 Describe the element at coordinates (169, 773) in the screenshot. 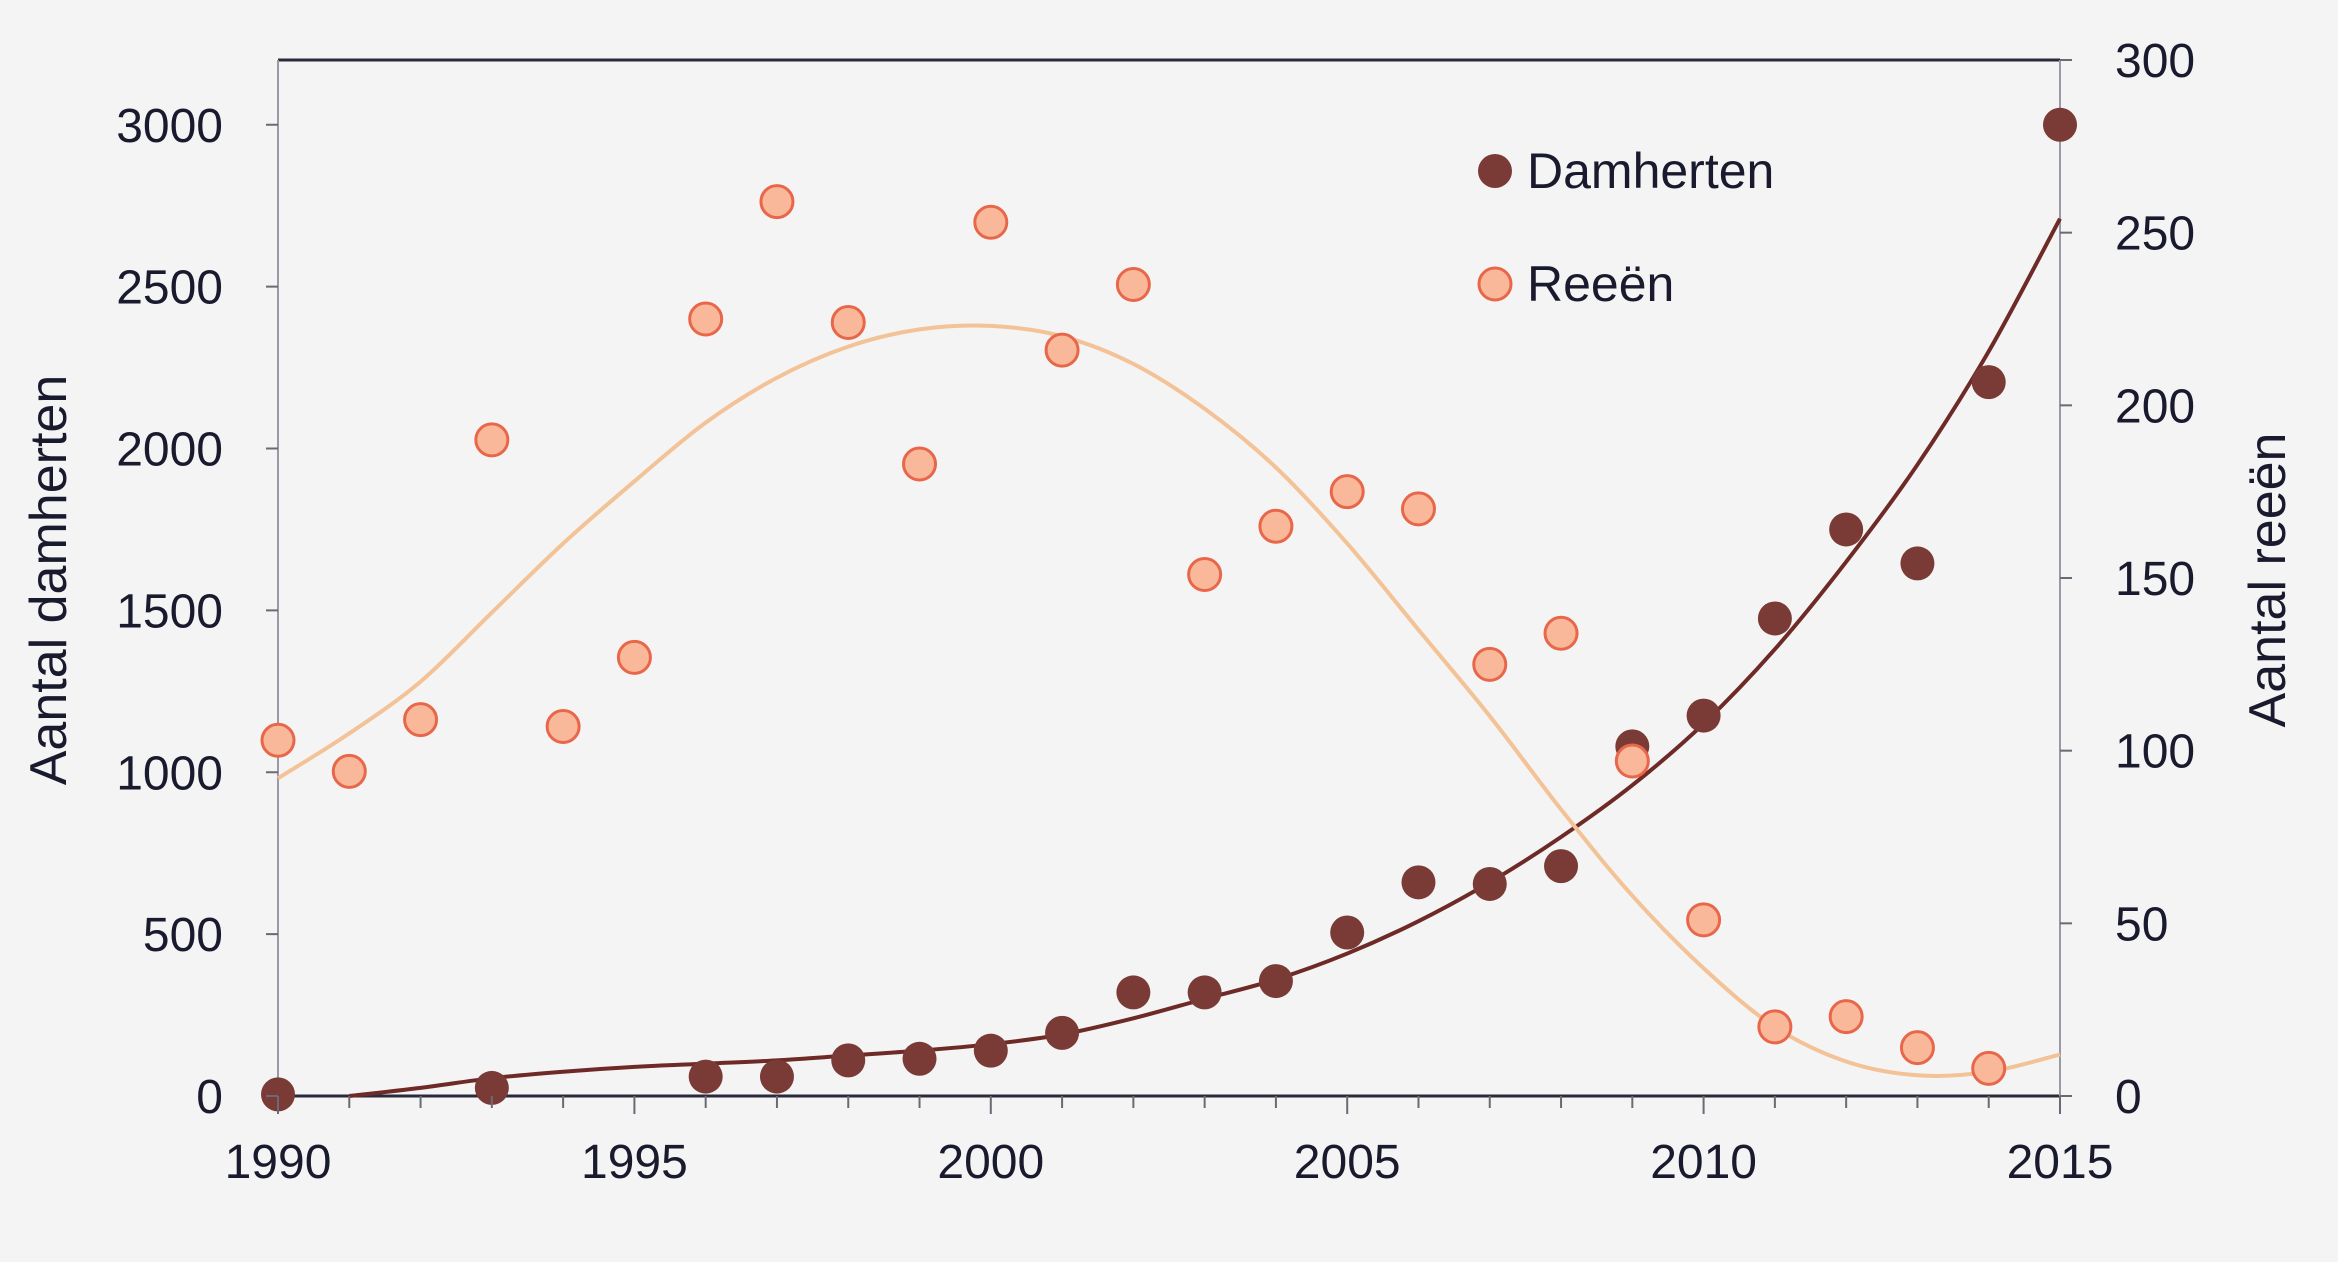

I see `left-tick-label: 1000` at that location.